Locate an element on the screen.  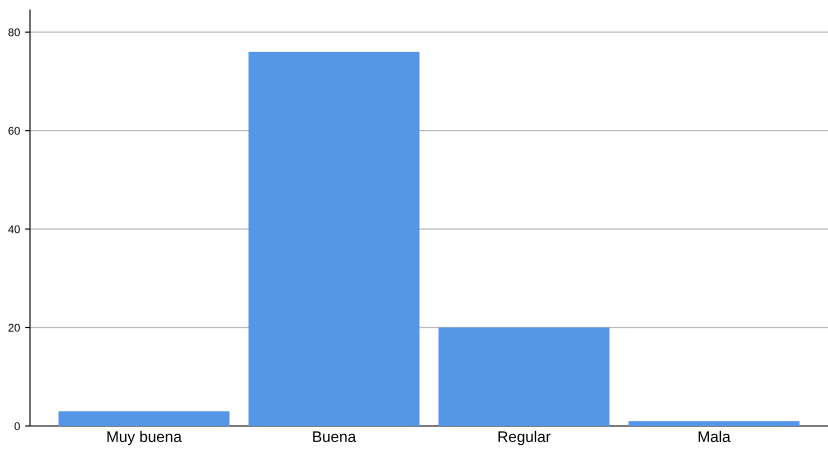
y-tick-label: 20 is located at coordinates (14, 328).